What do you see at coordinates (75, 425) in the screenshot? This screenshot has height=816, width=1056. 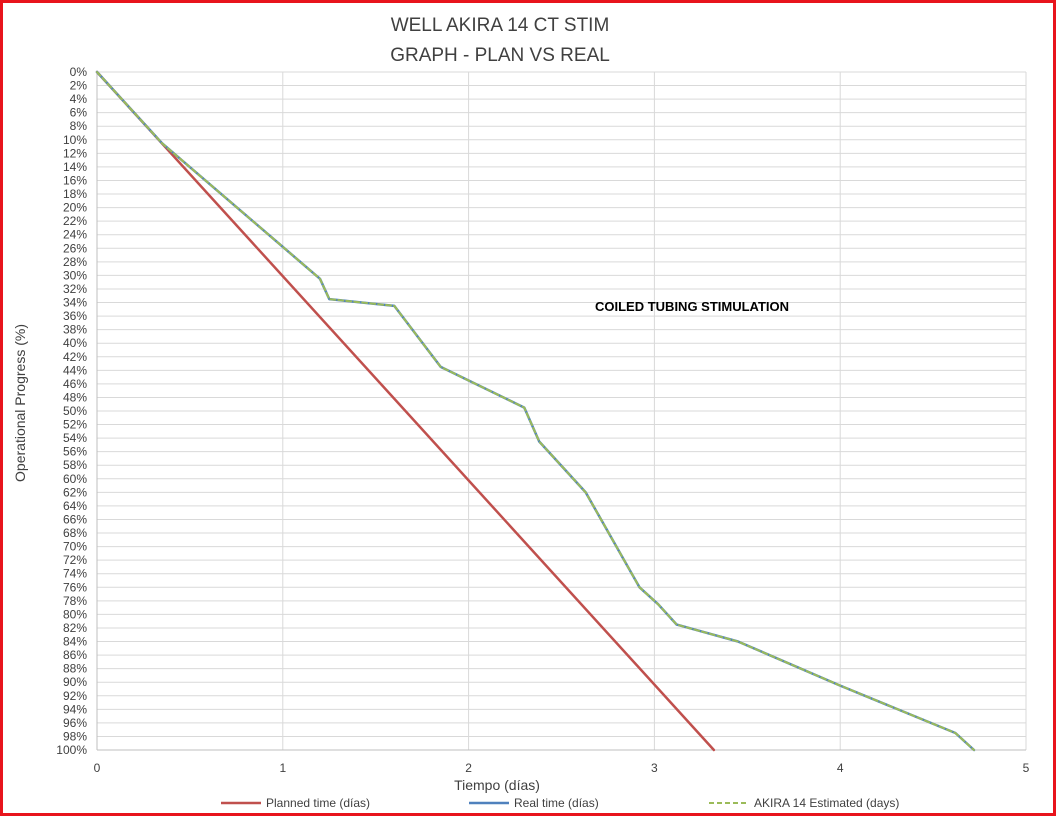 I see `y-tick-label: 52%` at bounding box center [75, 425].